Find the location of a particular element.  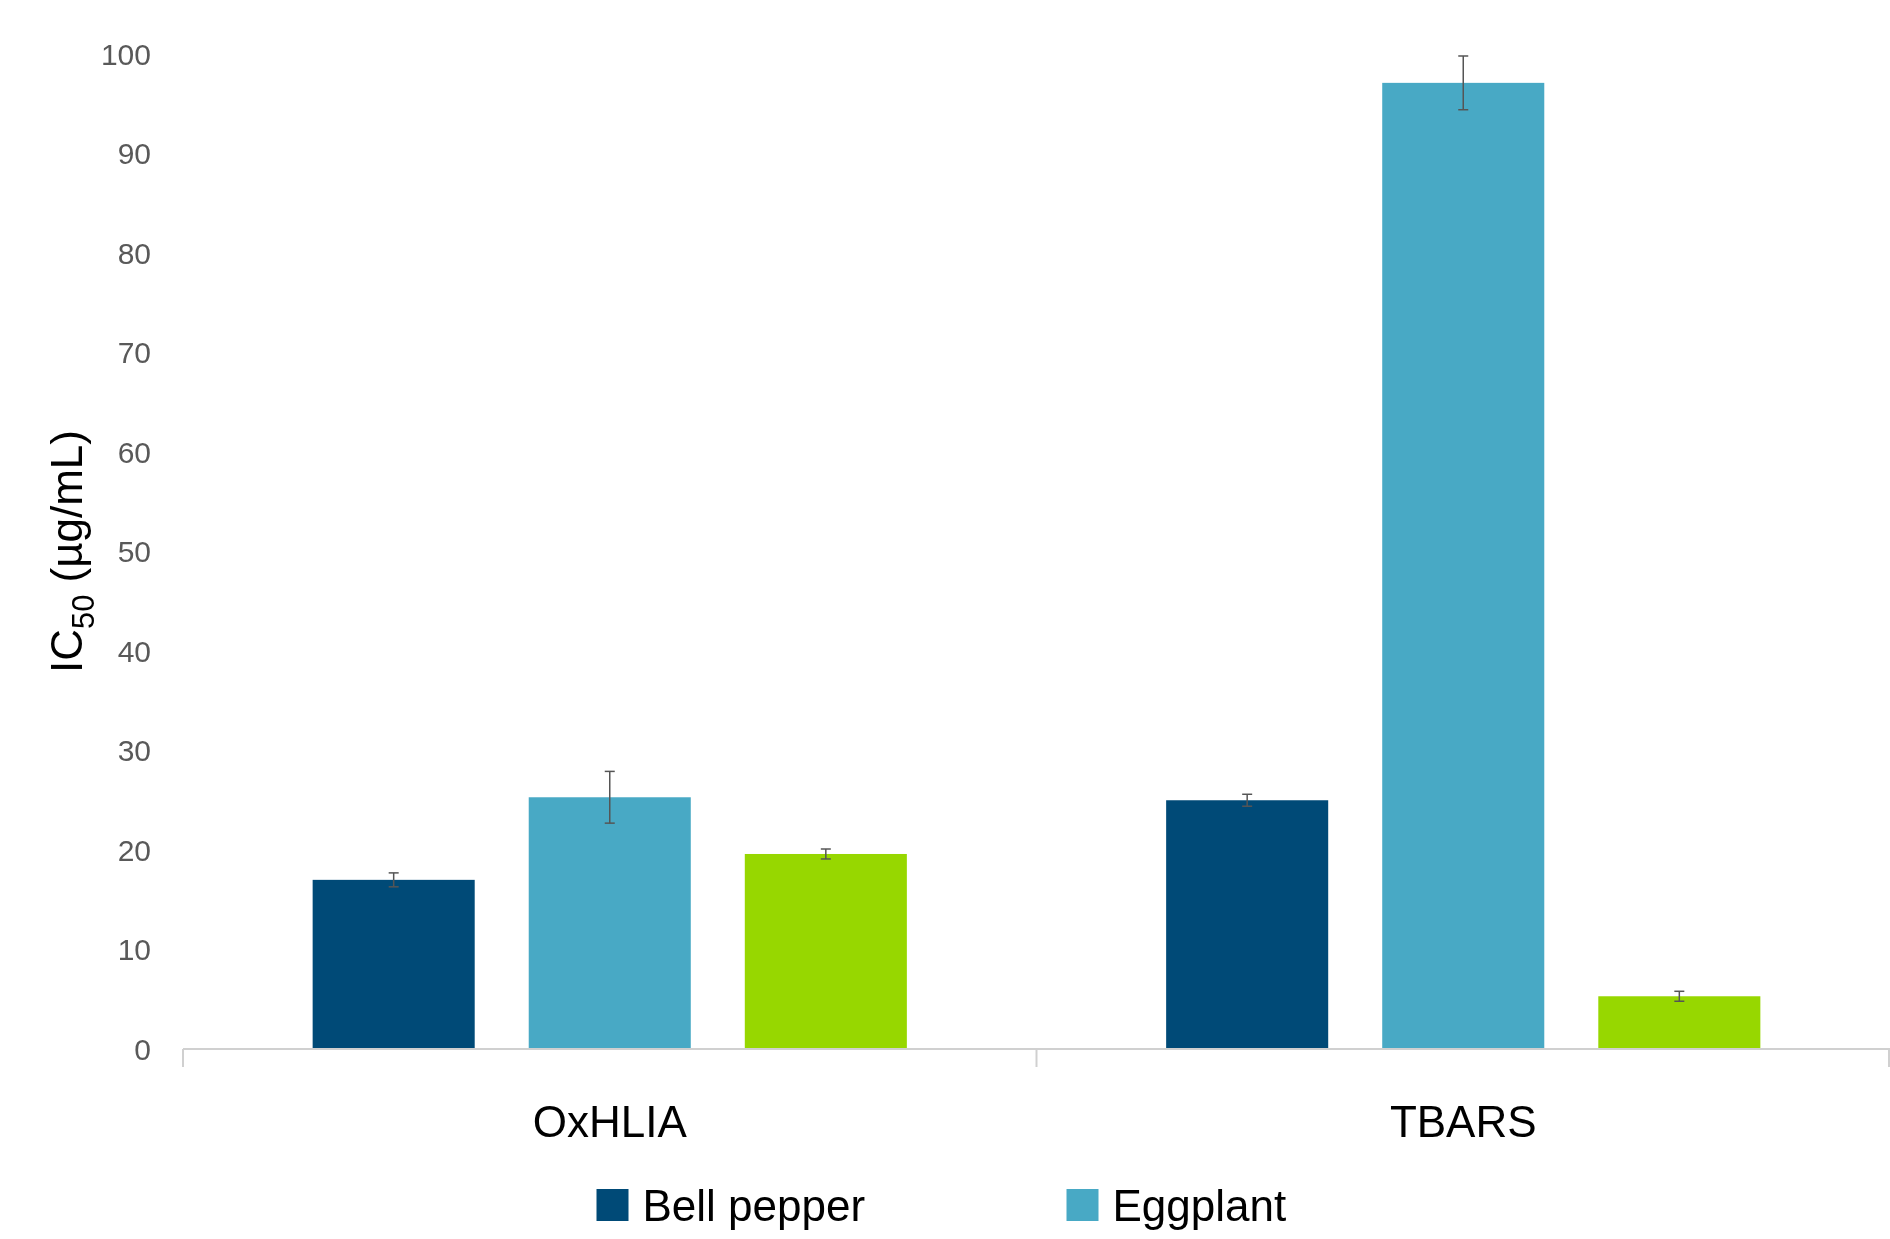

legend-label: Eggplant is located at coordinates (1199, 1205).